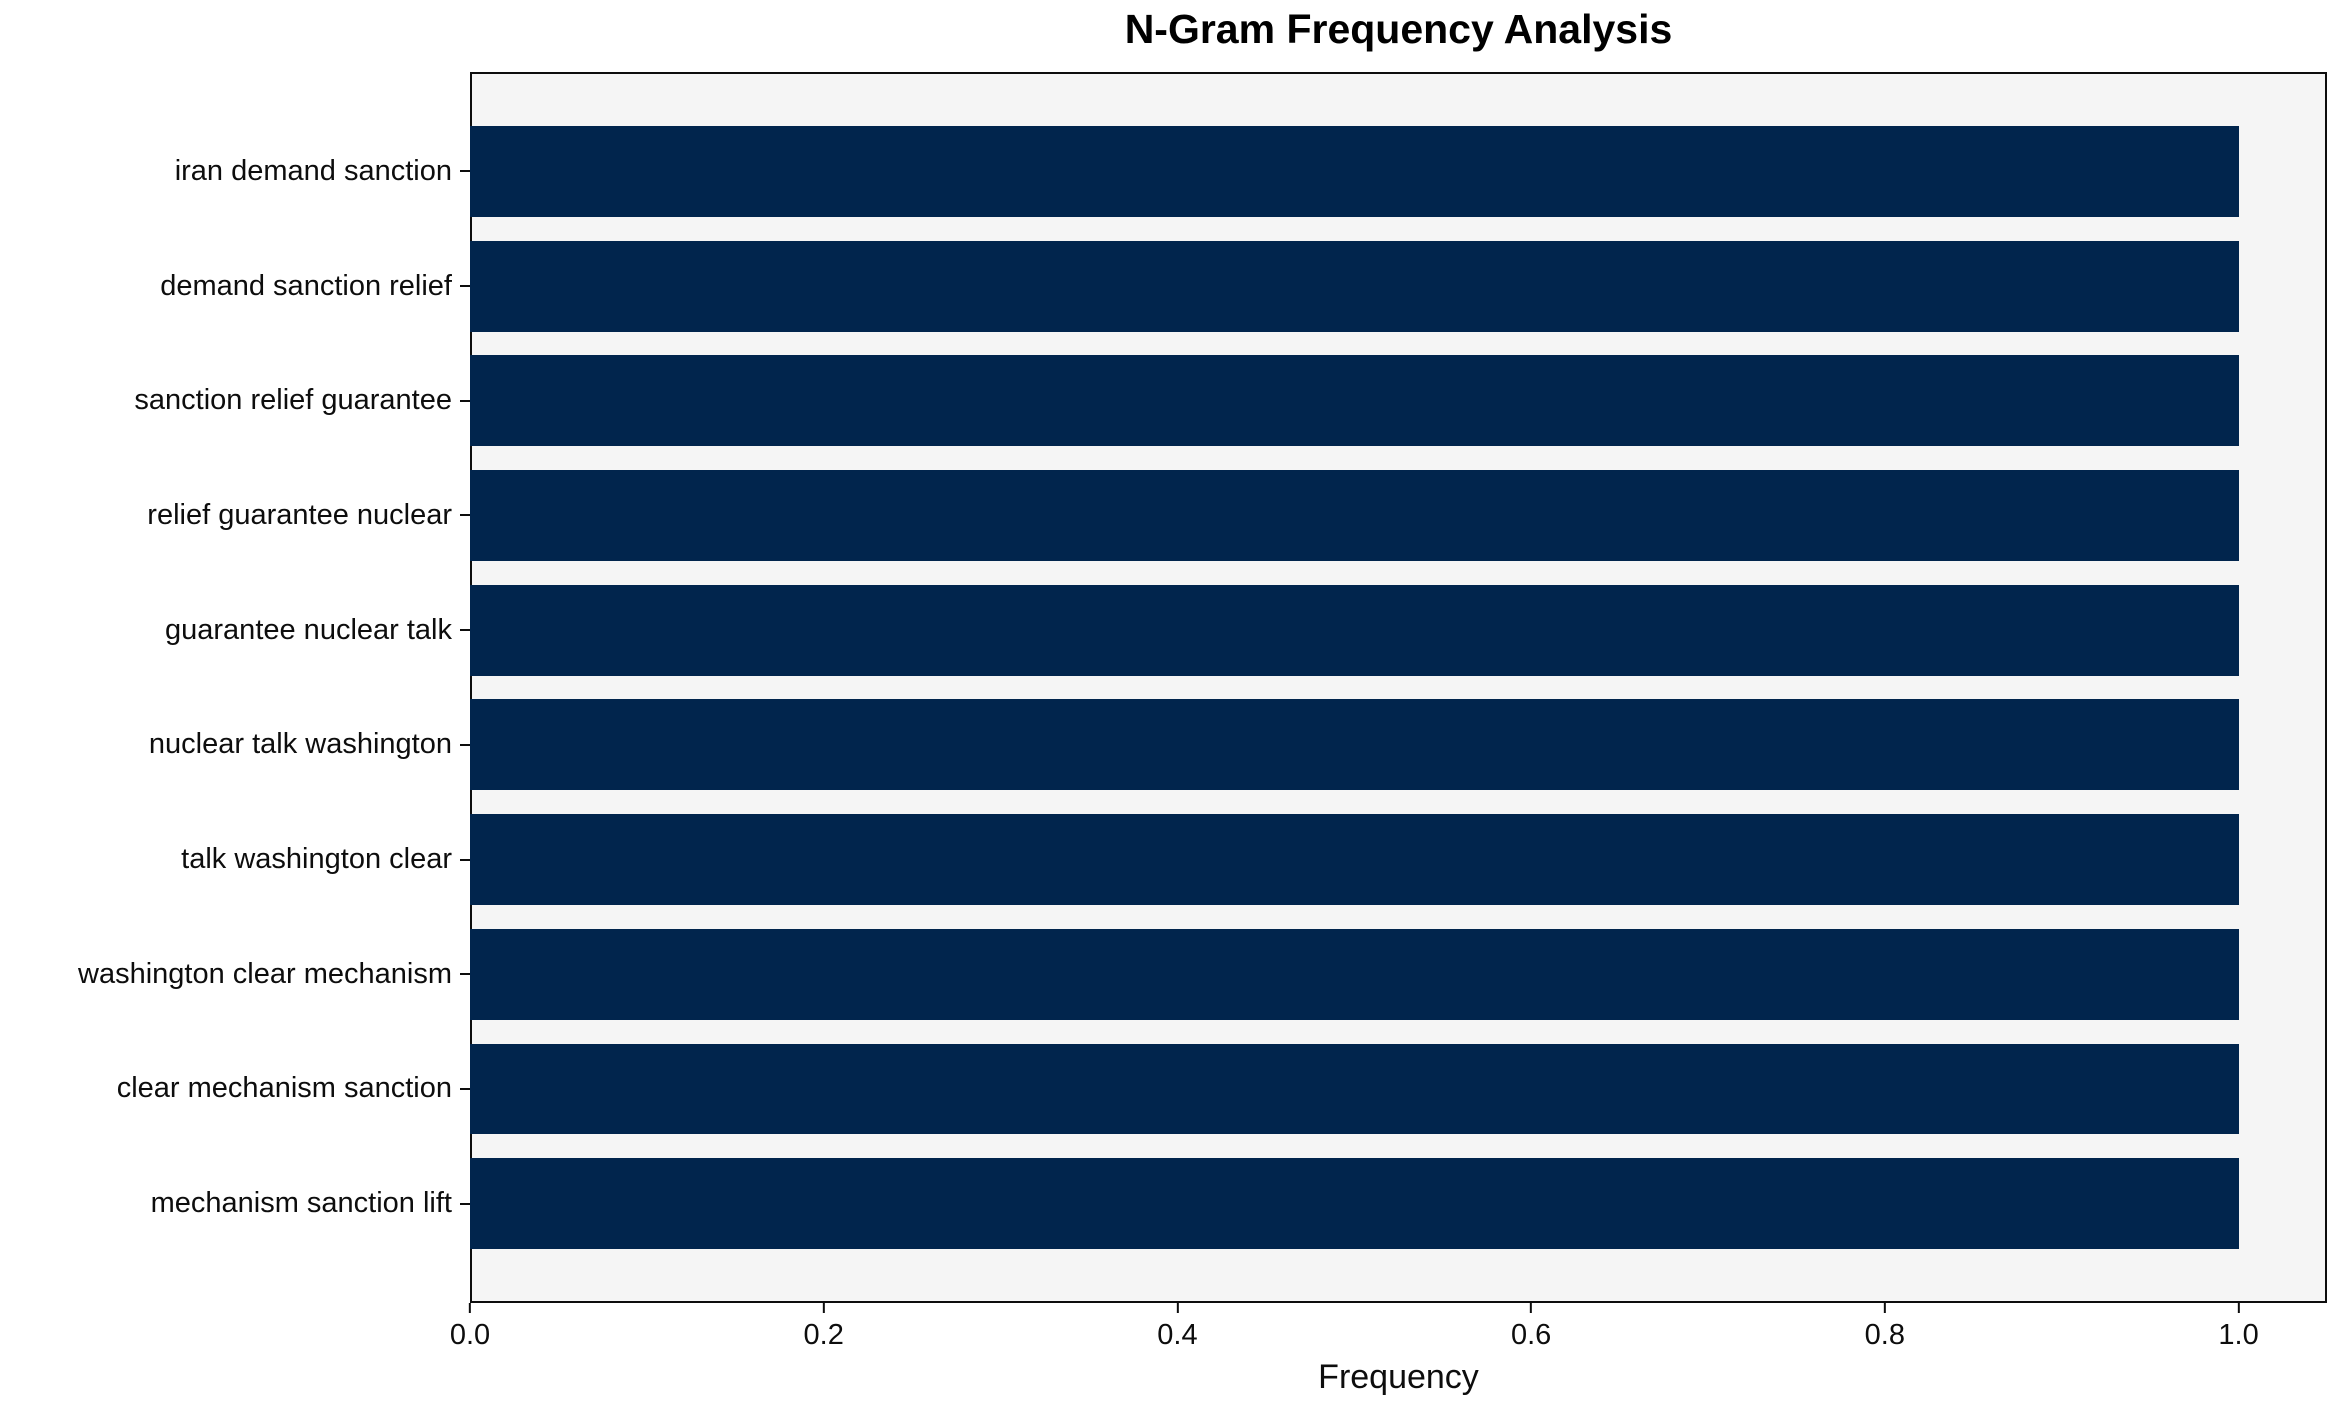 This screenshot has height=1414, width=2349. I want to click on y-axis-category: washington clear mechanism, so click(235, 974).